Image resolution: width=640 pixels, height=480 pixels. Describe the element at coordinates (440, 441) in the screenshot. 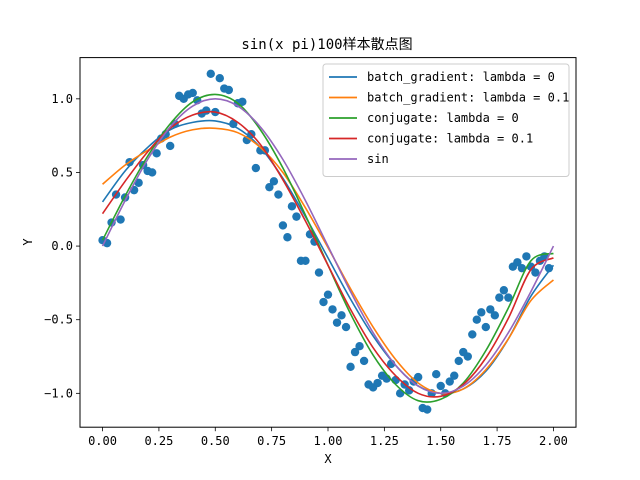

I see `x-tick-label: 1.50` at that location.